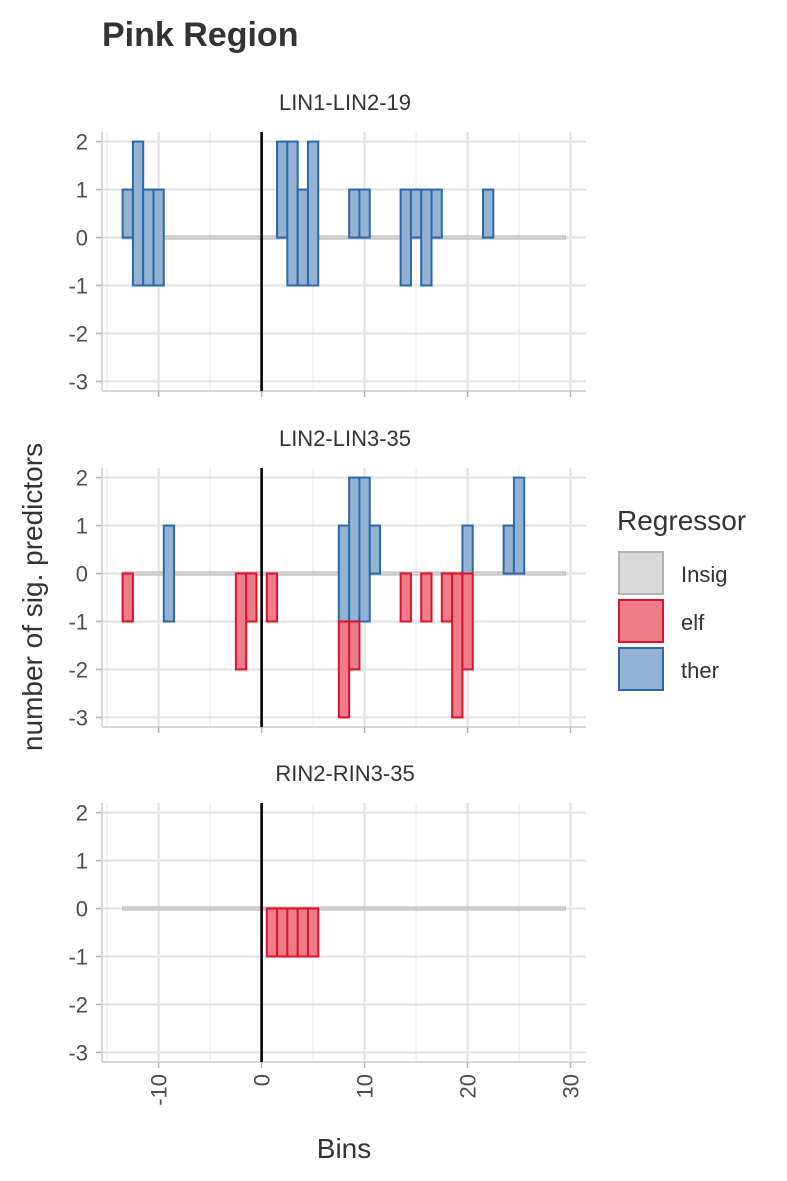 The height and width of the screenshot is (1181, 787). I want to click on chart-title: Pink Region, so click(200, 35).